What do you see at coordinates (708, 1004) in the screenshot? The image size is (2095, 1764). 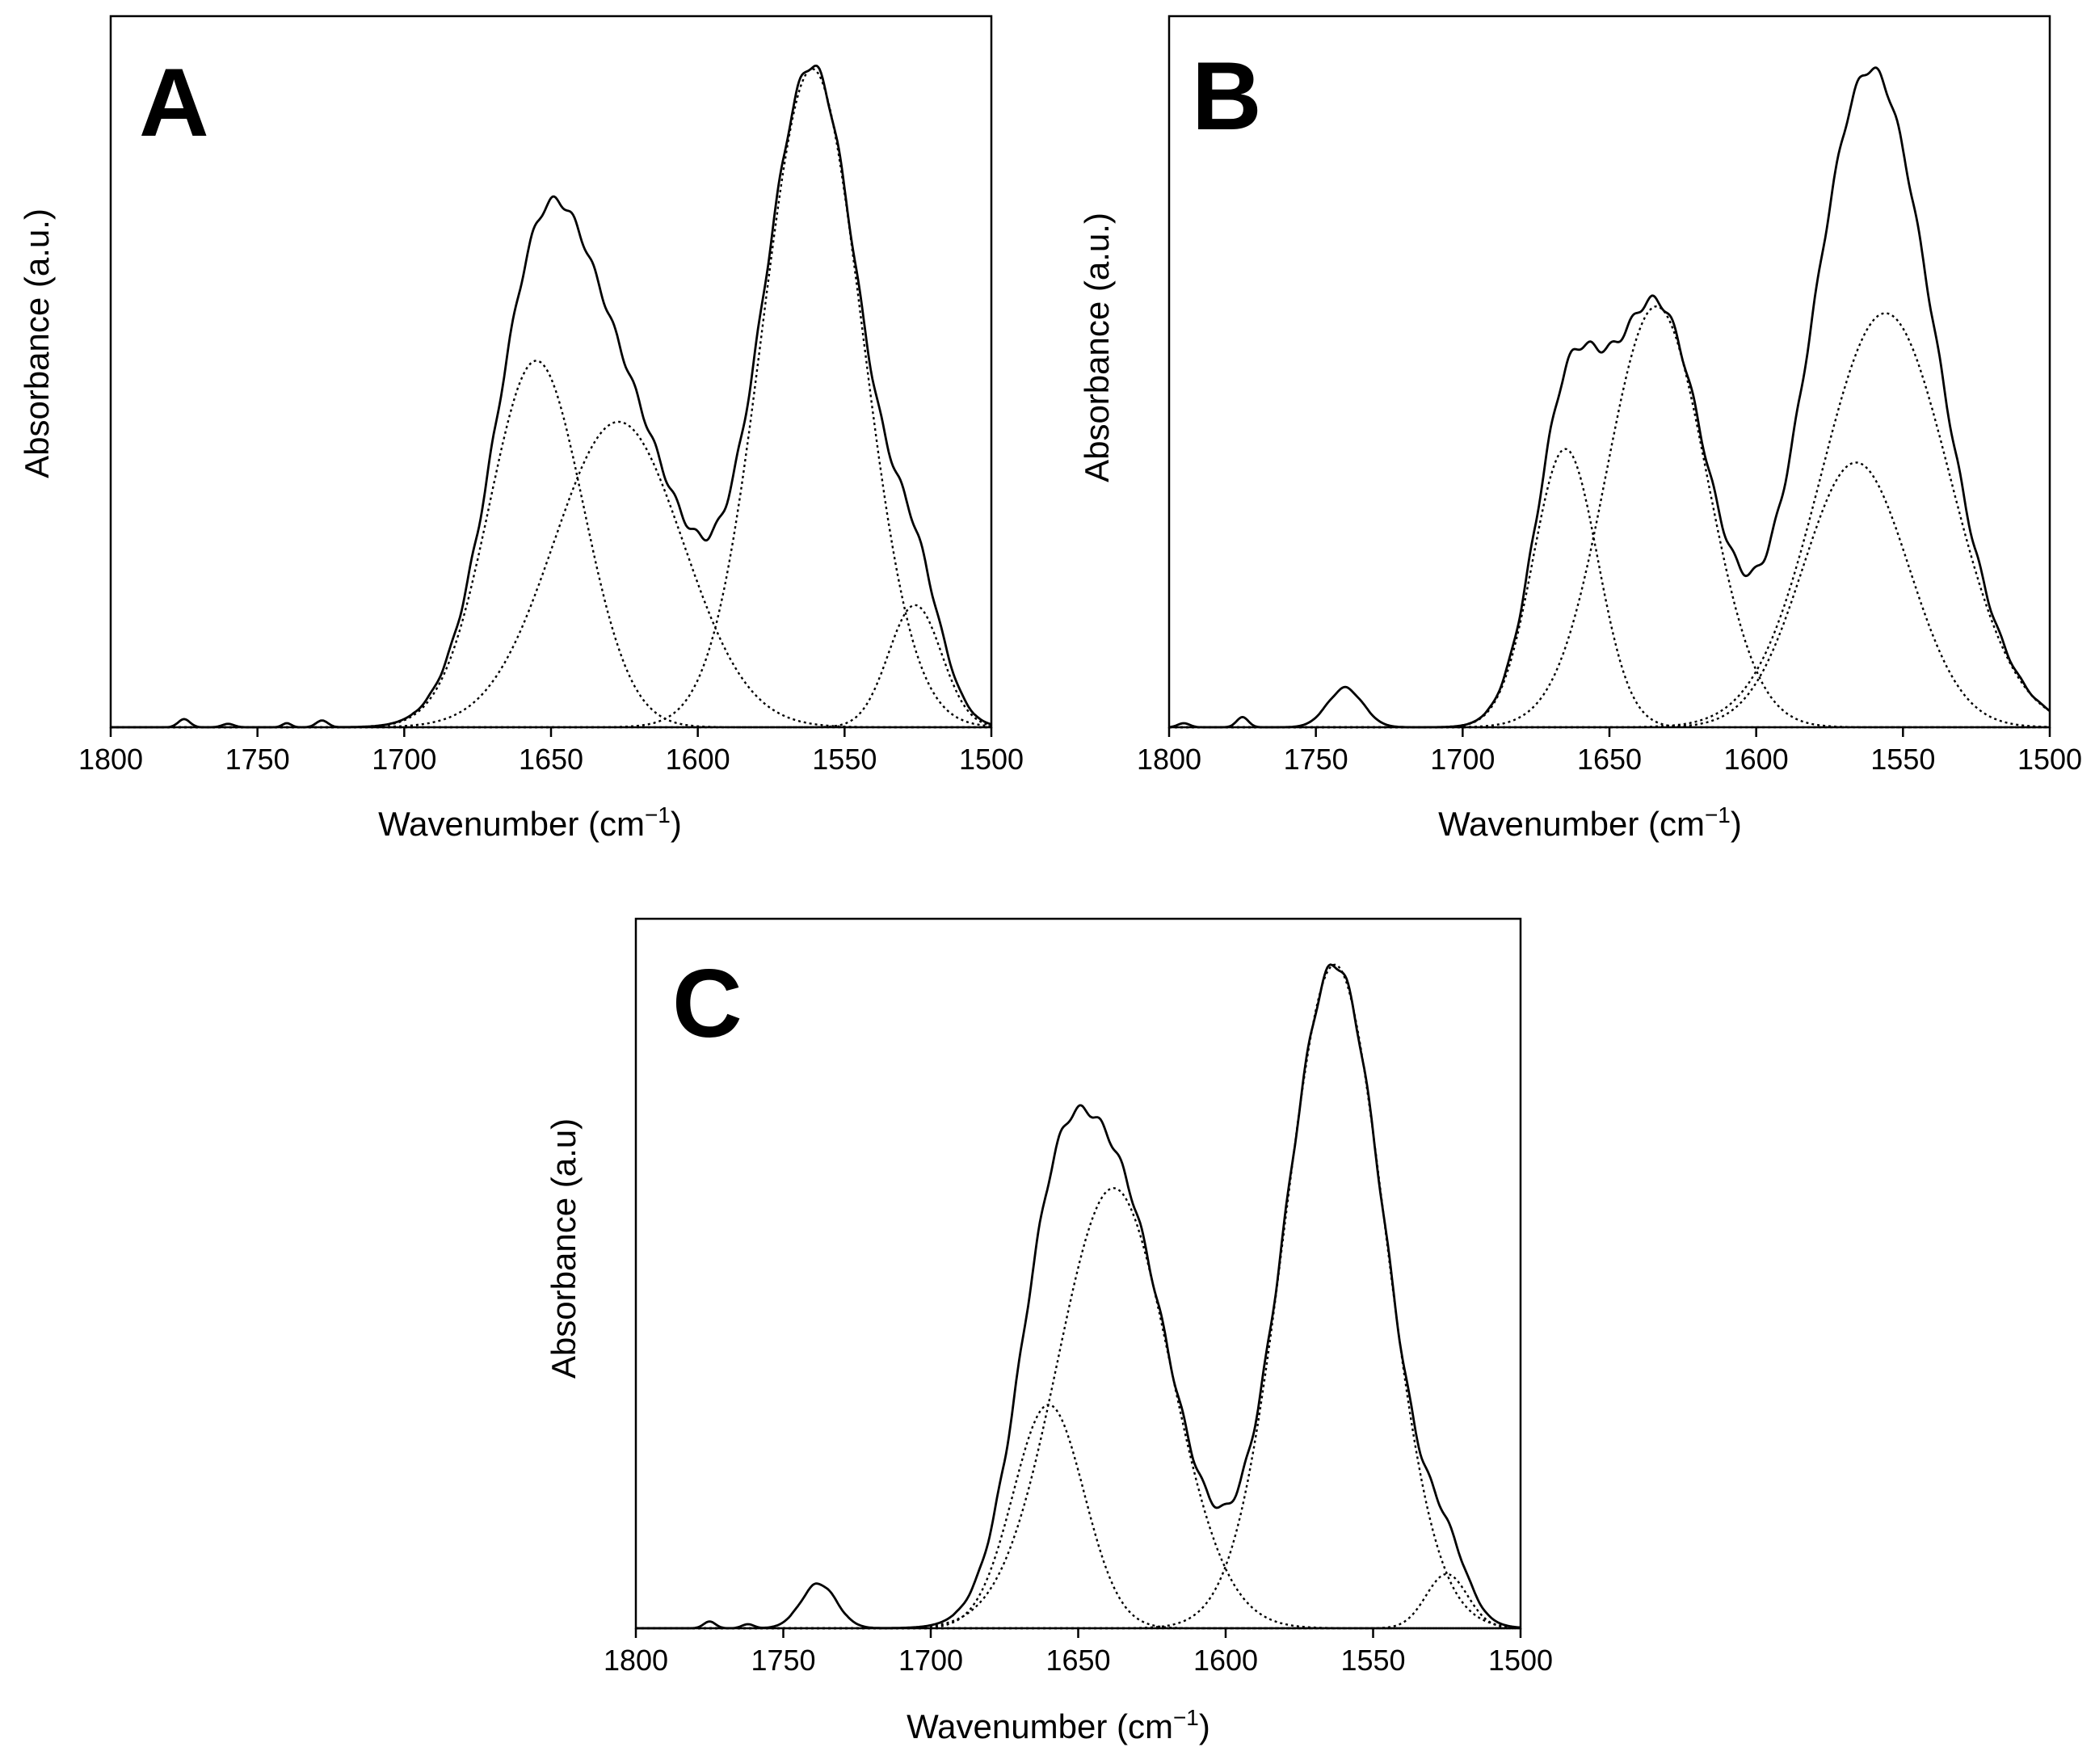 I see `panel-label: C` at bounding box center [708, 1004].